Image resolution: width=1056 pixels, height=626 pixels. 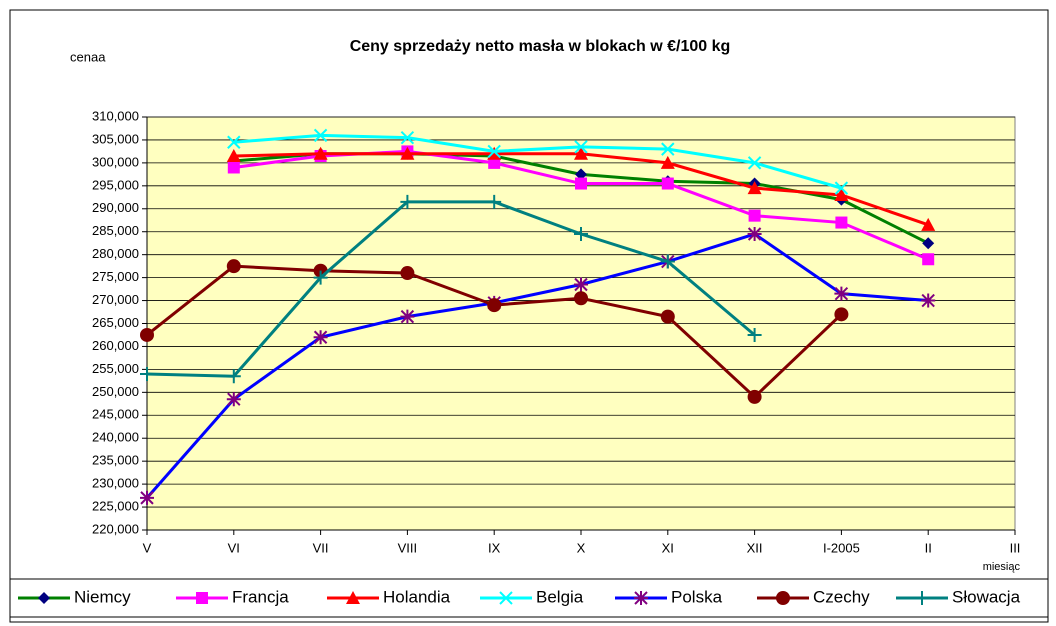 What do you see at coordinates (115, 368) in the screenshot?
I see `y-tick-label: 255,000` at bounding box center [115, 368].